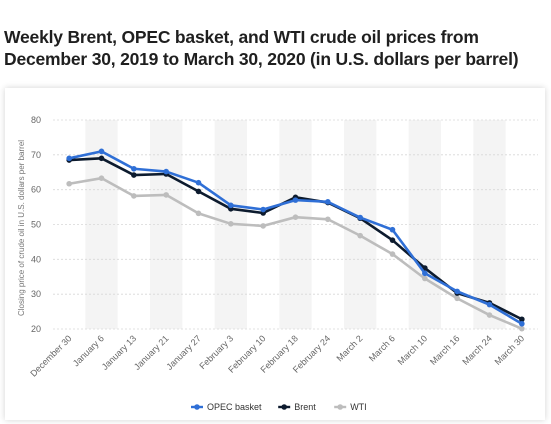 The height and width of the screenshot is (424, 551). I want to click on x-tick-label: March 10, so click(413, 350).